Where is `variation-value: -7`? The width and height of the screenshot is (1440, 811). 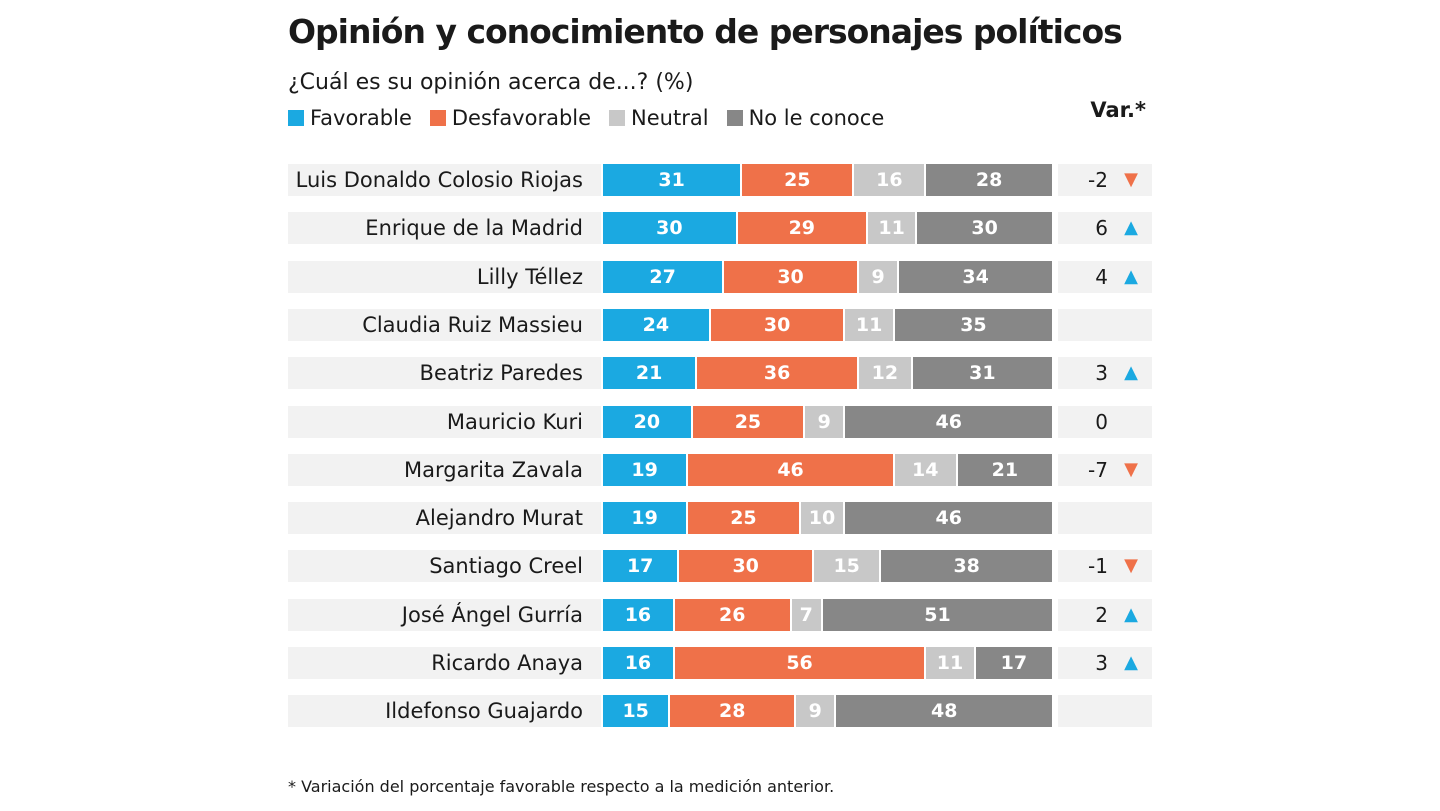 variation-value: -7 is located at coordinates (1098, 470).